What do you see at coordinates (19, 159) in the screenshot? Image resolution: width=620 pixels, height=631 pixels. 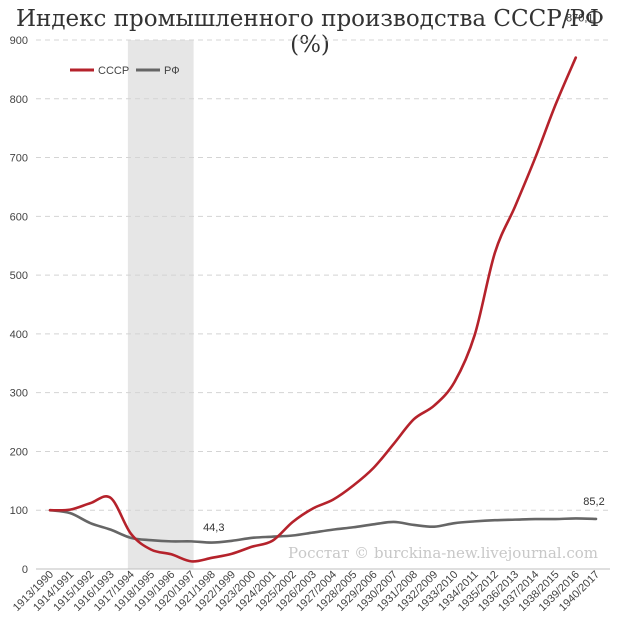 I see `y-tick-label: 700` at bounding box center [19, 159].